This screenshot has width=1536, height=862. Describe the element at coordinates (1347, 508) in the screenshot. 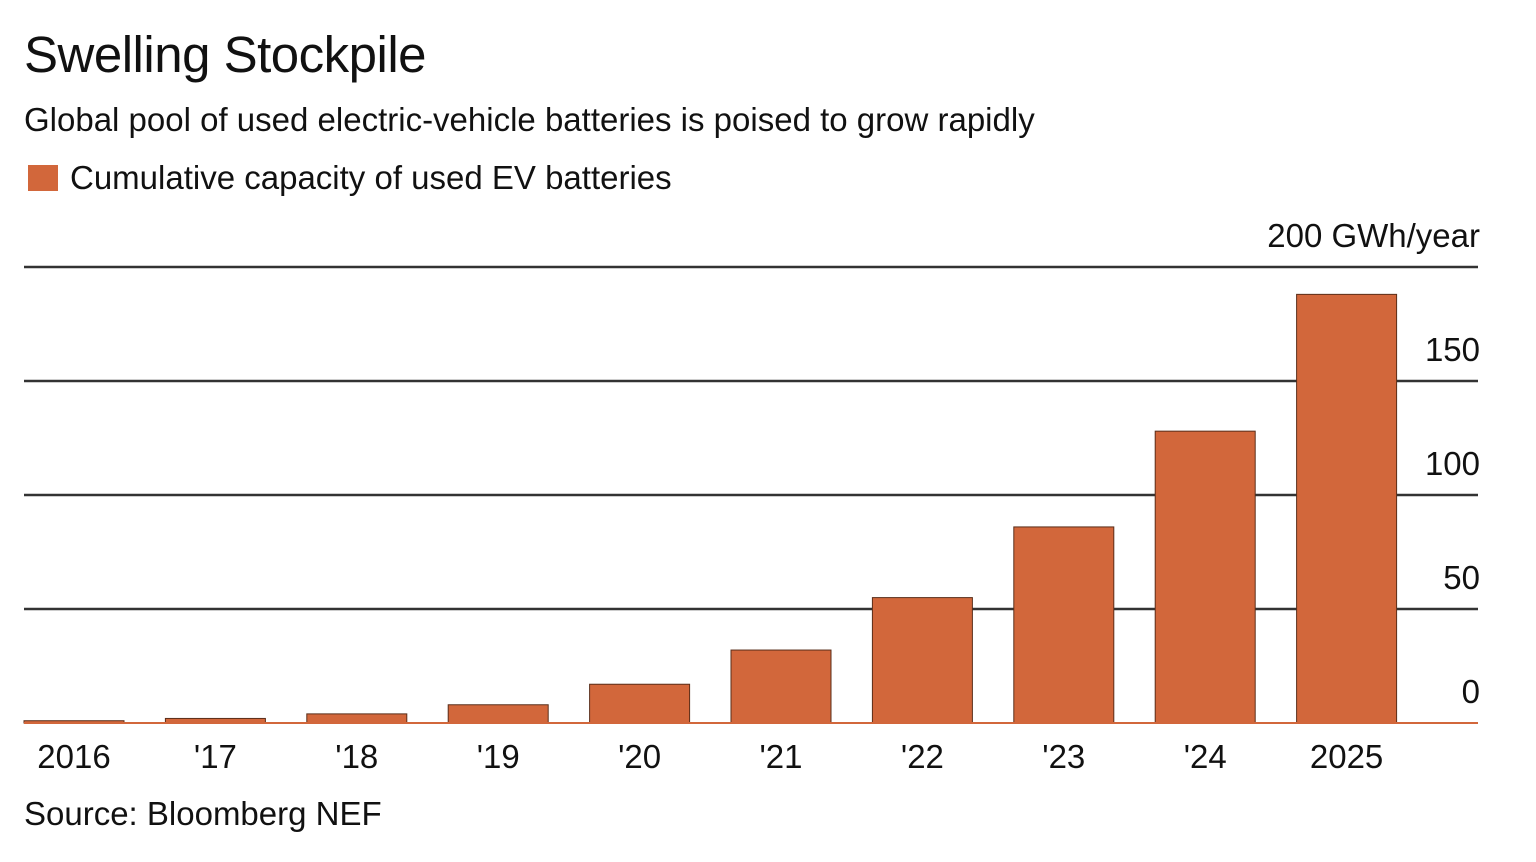

I see `bar-2025` at that location.